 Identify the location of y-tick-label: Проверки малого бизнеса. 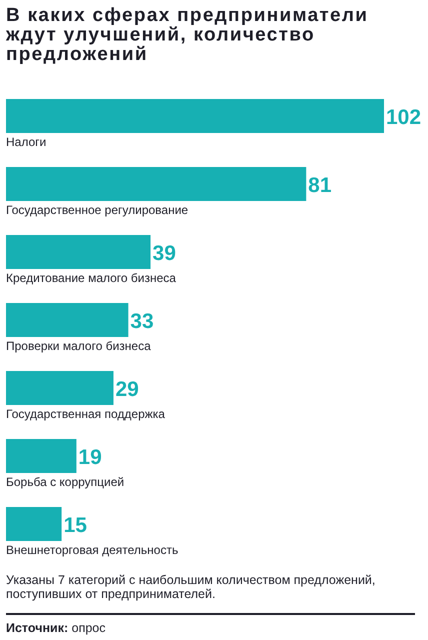
(79, 346).